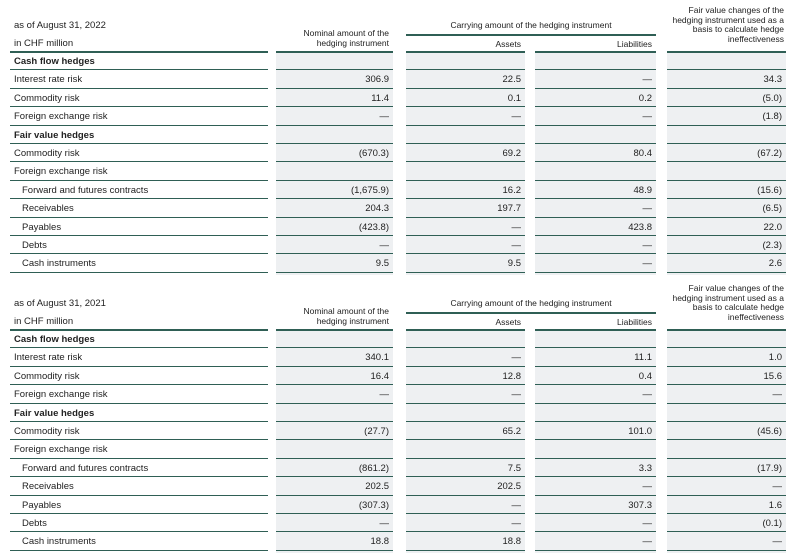  What do you see at coordinates (769, 431) in the screenshot?
I see `cell-fv: (45.6)` at bounding box center [769, 431].